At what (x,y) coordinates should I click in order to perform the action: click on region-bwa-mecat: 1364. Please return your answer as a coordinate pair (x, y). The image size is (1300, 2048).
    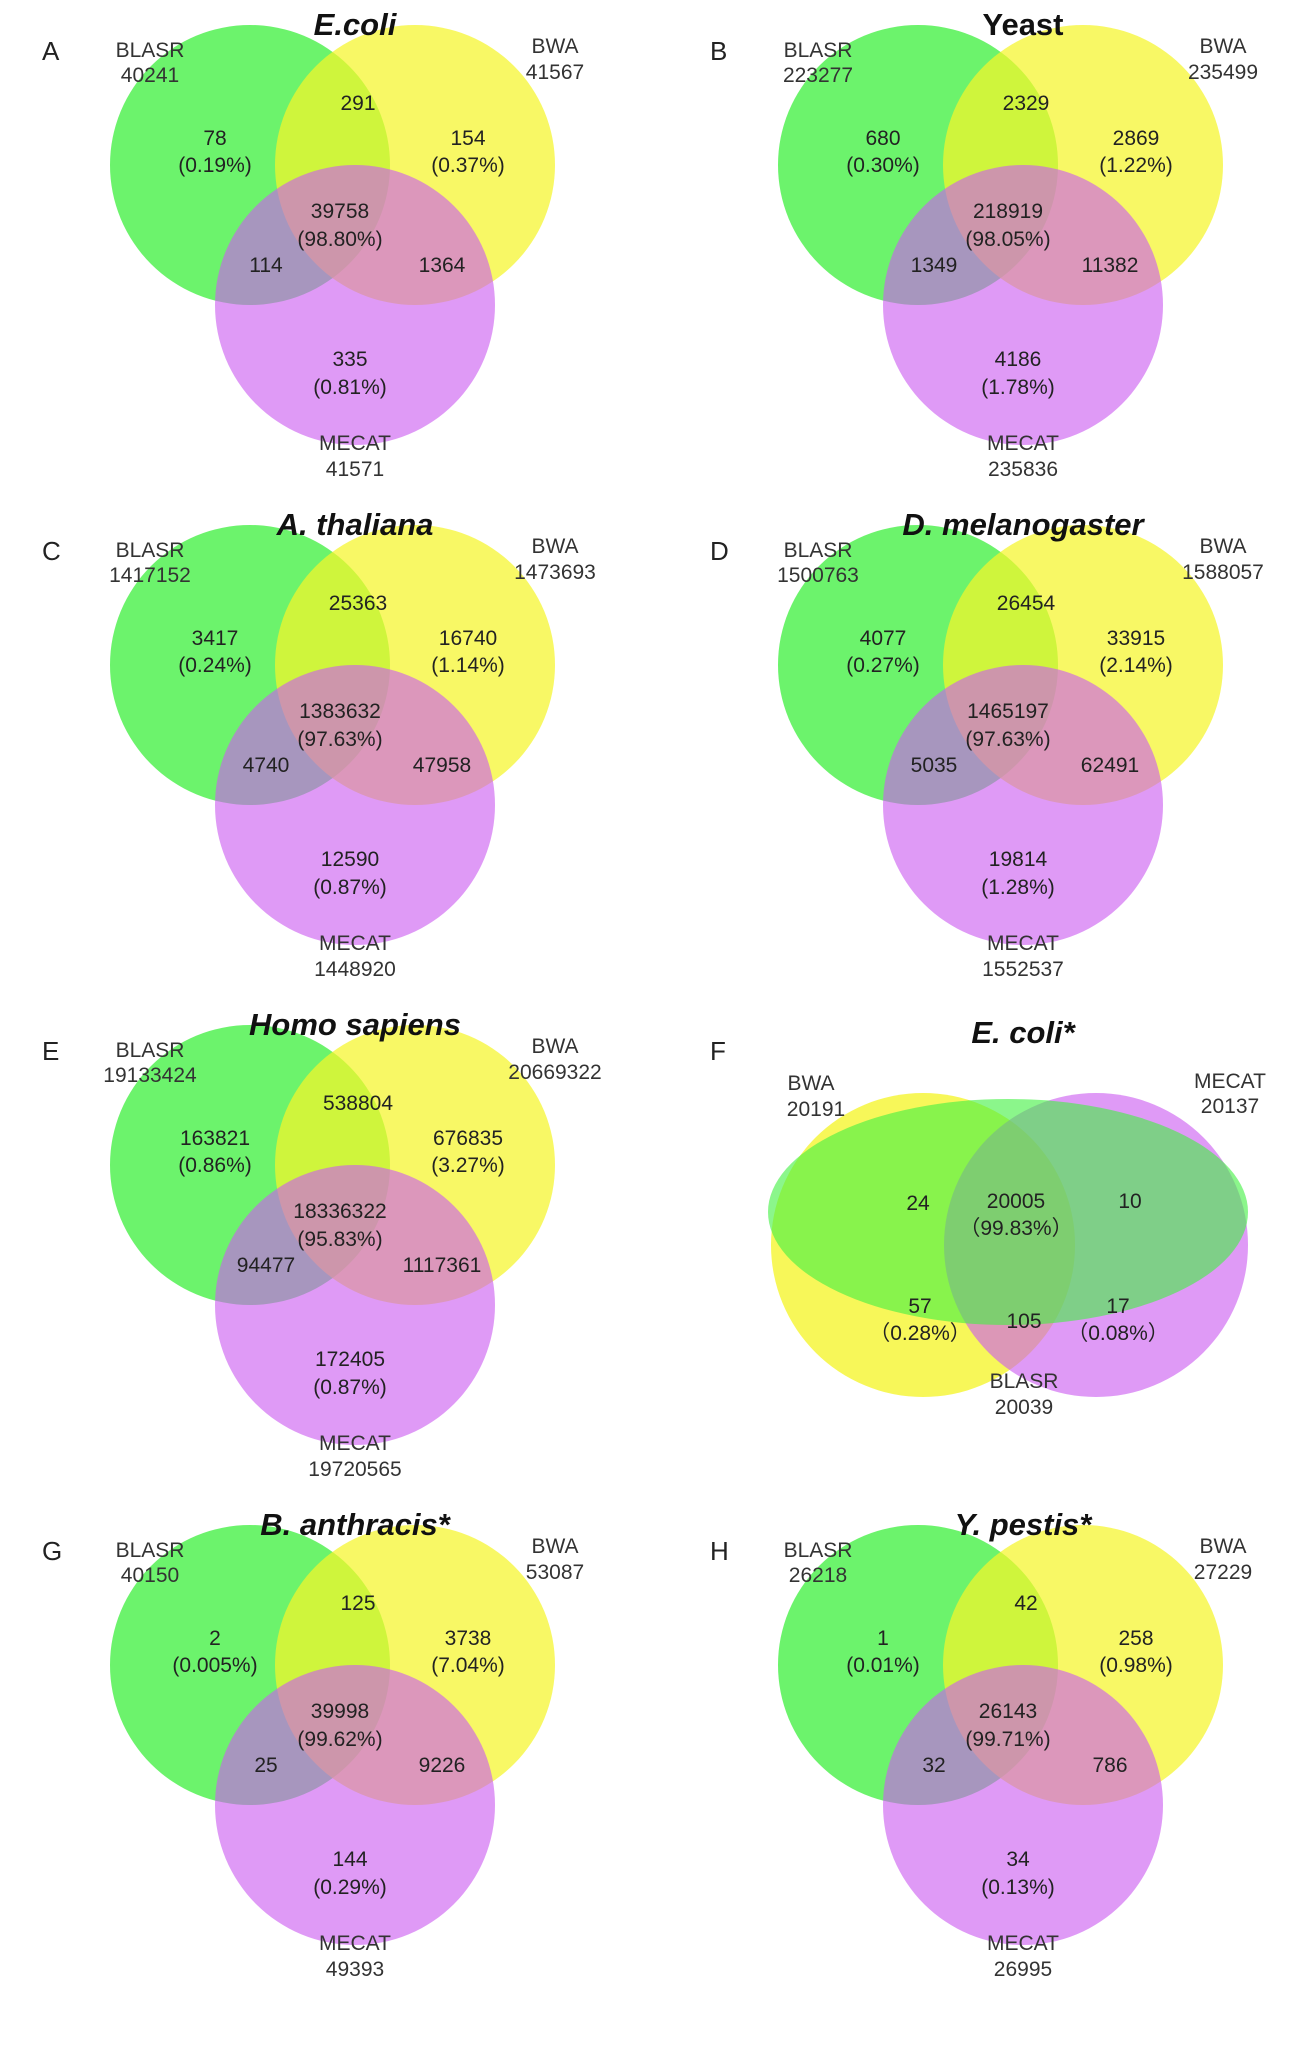
    Looking at the image, I should click on (442, 265).